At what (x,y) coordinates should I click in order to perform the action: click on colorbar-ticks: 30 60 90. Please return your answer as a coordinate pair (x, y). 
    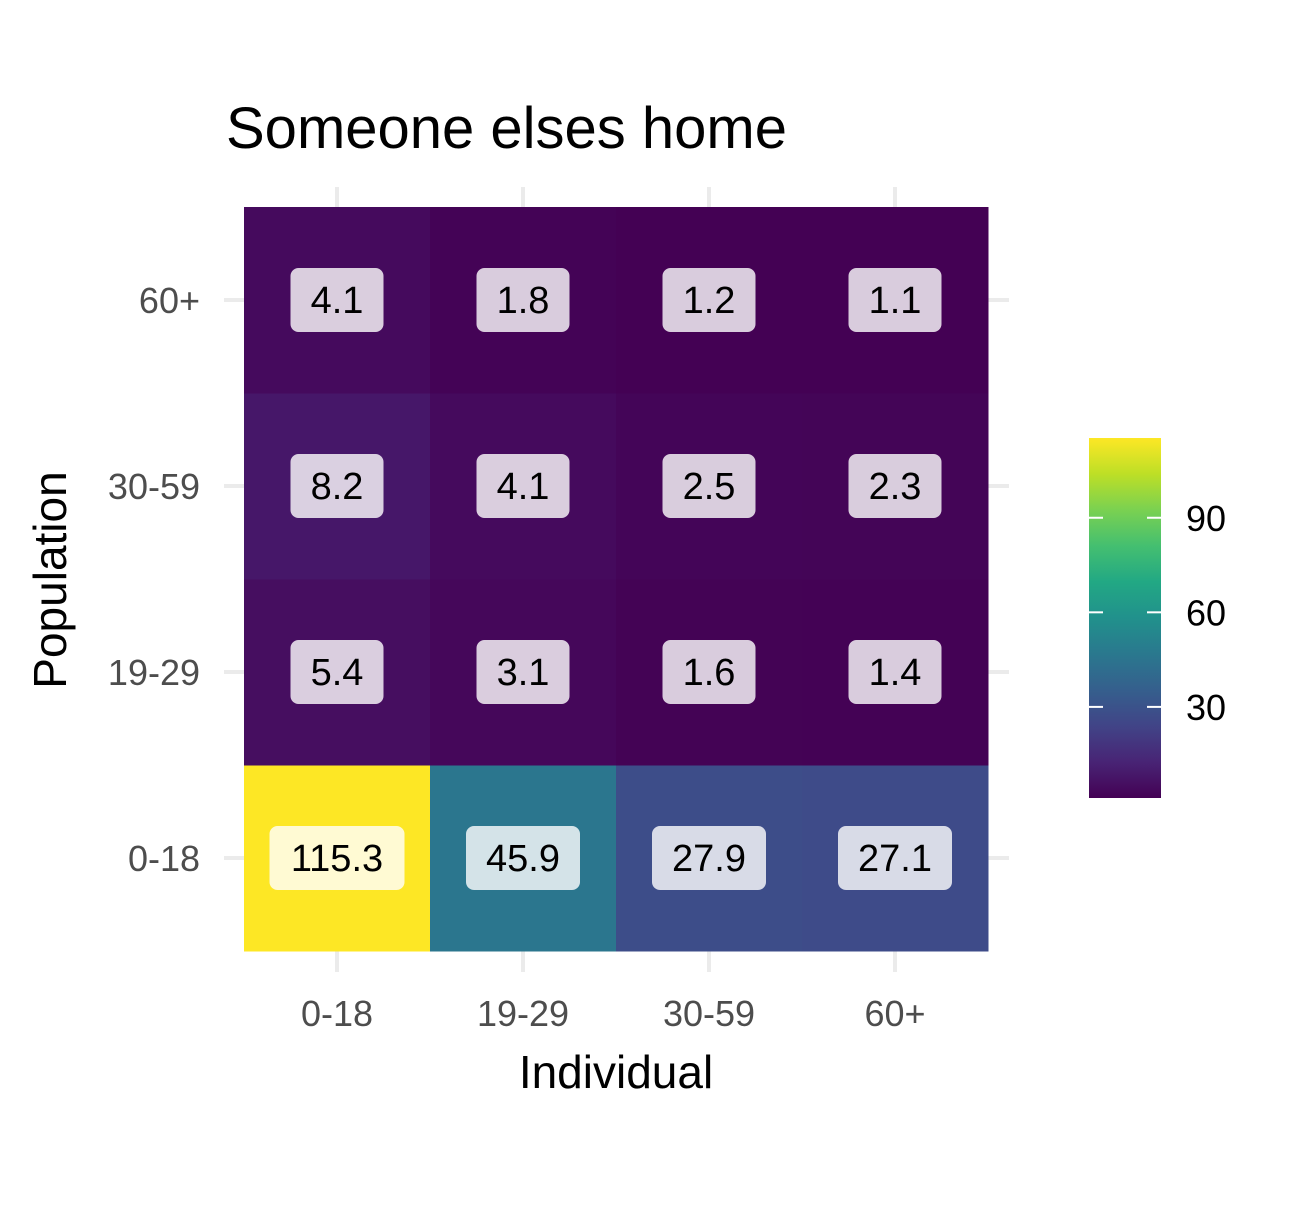
    Looking at the image, I should click on (1157, 613).